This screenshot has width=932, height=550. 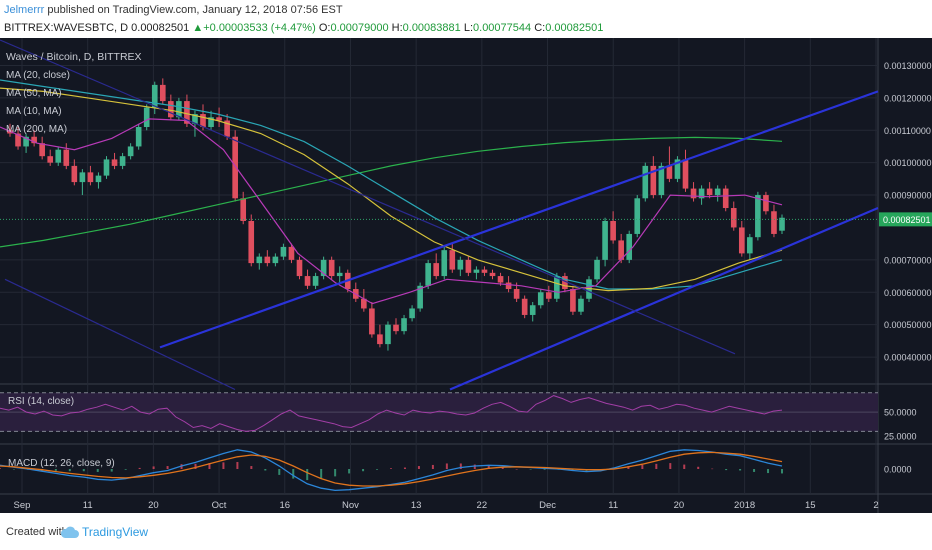 I want to click on y-tick-label: 0.00050000, so click(x=908, y=325).